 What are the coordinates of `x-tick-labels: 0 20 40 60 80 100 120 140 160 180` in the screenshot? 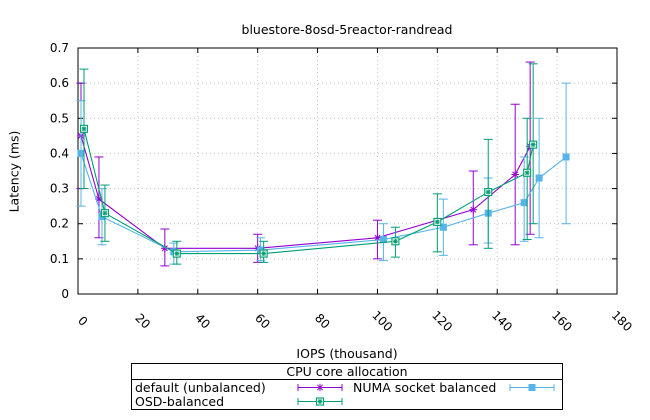 It's located at (355, 321).